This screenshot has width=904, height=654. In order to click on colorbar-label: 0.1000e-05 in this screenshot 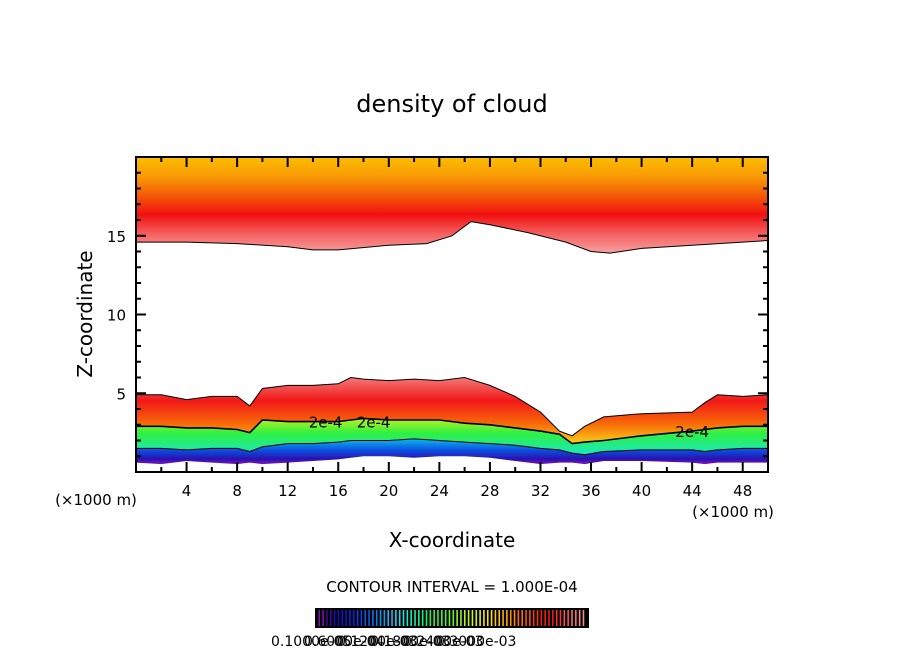, I will do `click(311, 642)`.